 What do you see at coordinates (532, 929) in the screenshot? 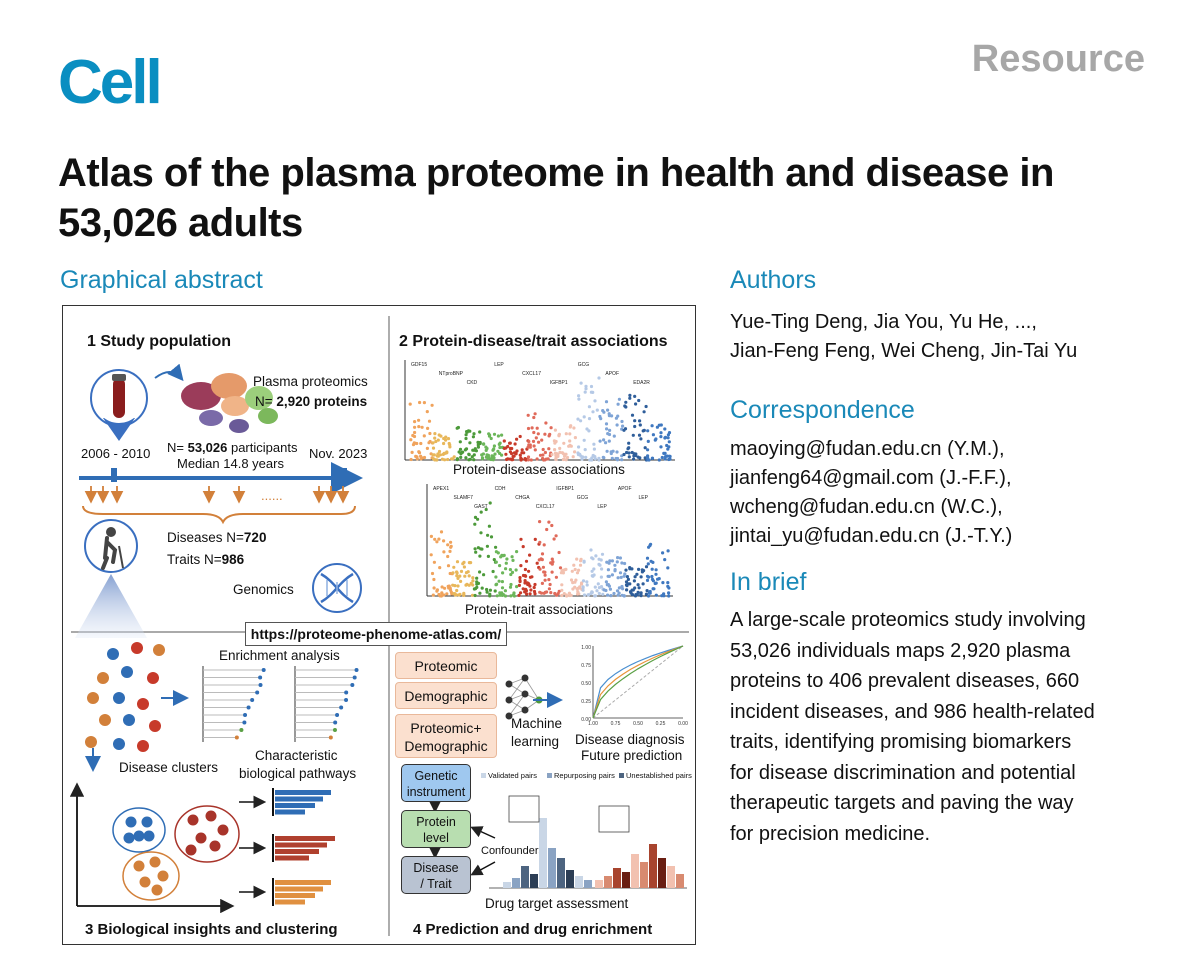
I see `panel4-title: 4 Prediction and drug enrichment` at bounding box center [532, 929].